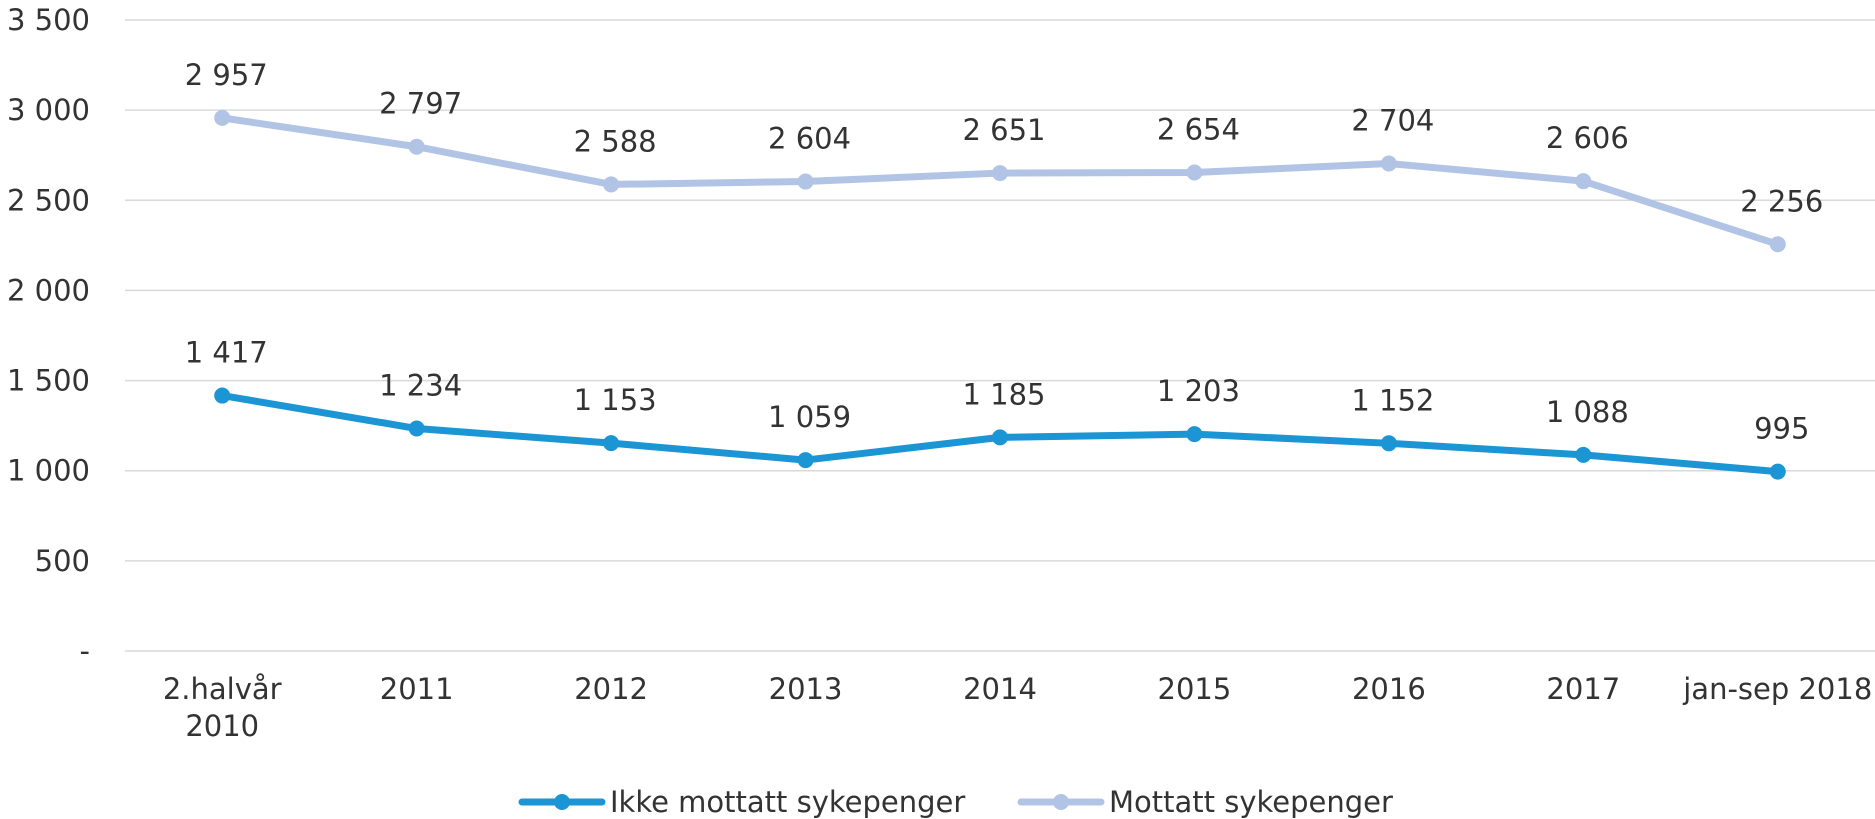  Describe the element at coordinates (1003, 394) in the screenshot. I see `data-label: 1 185` at that location.